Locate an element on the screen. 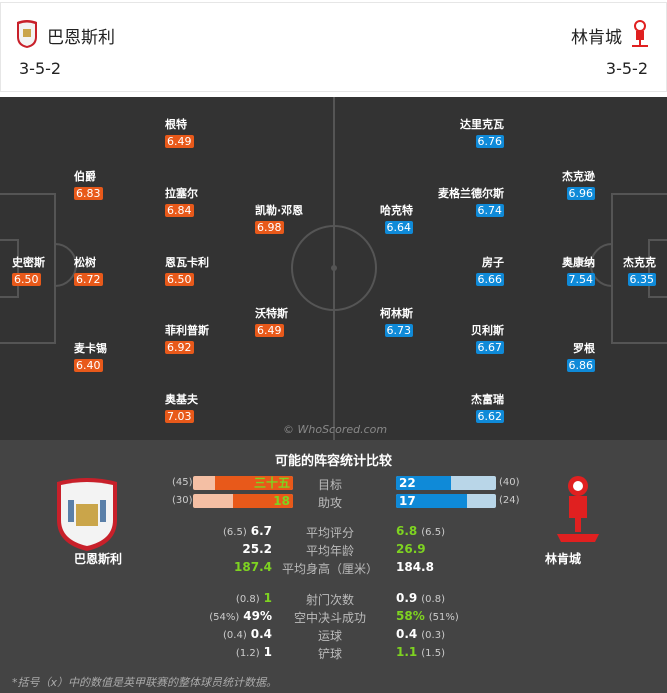  home-league-value: (54%) is located at coordinates (224, 617).